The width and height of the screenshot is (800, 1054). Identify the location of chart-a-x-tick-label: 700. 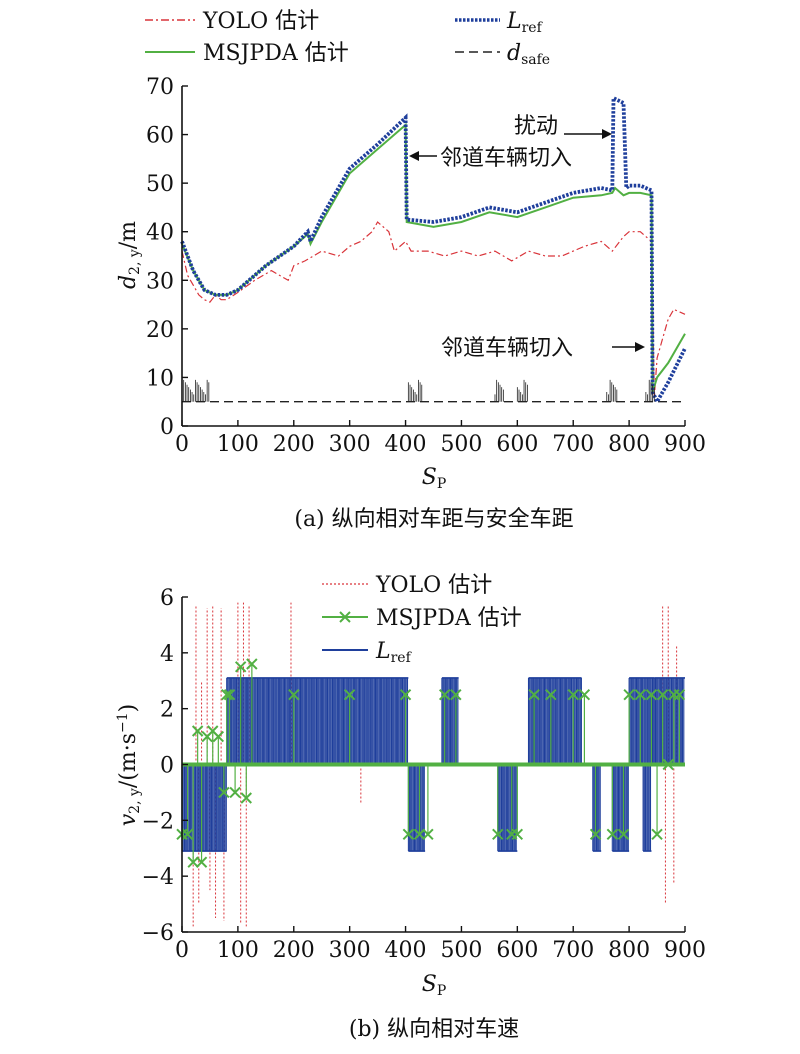
(573, 444).